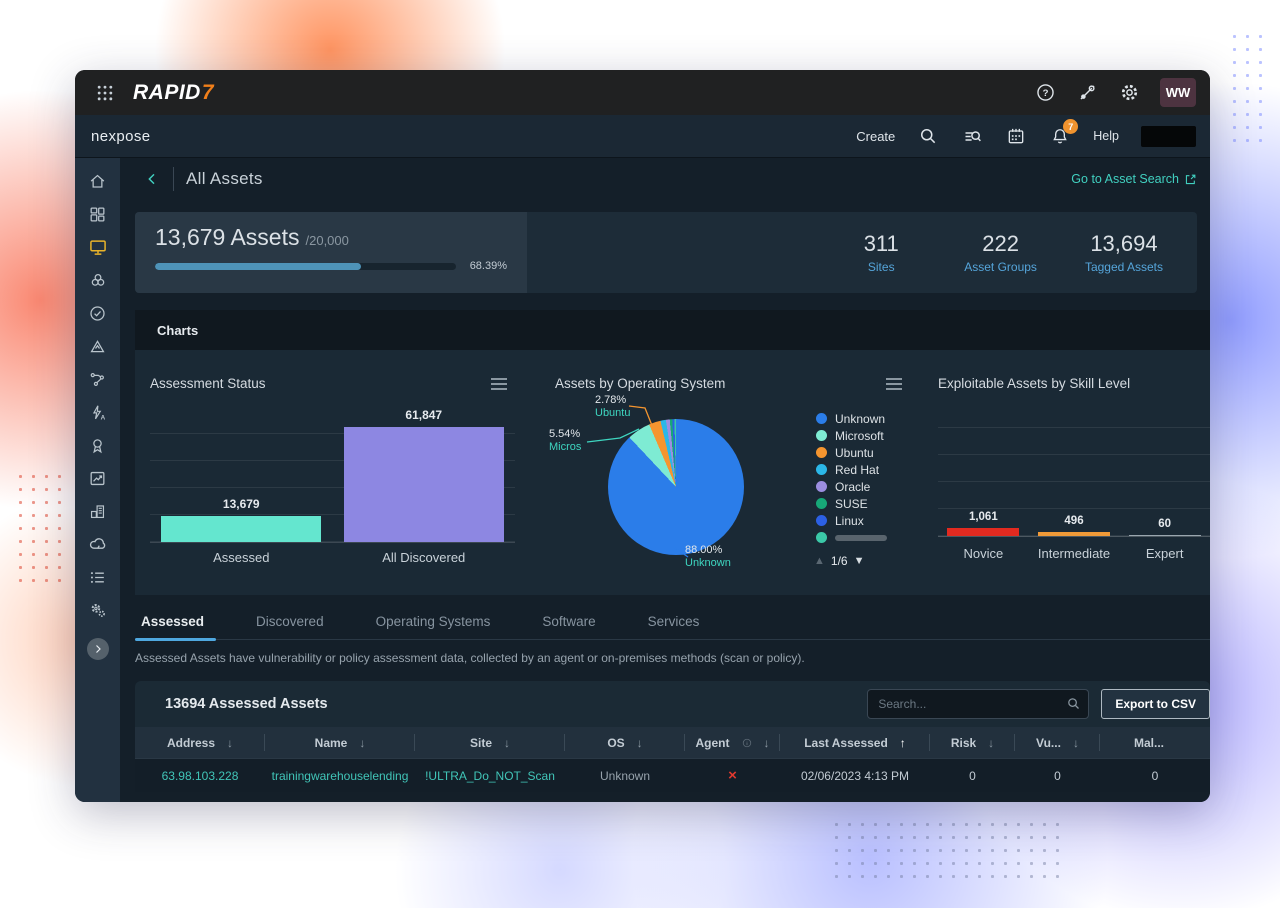 The height and width of the screenshot is (908, 1280). What do you see at coordinates (673, 621) in the screenshot?
I see `tab-services: Services` at bounding box center [673, 621].